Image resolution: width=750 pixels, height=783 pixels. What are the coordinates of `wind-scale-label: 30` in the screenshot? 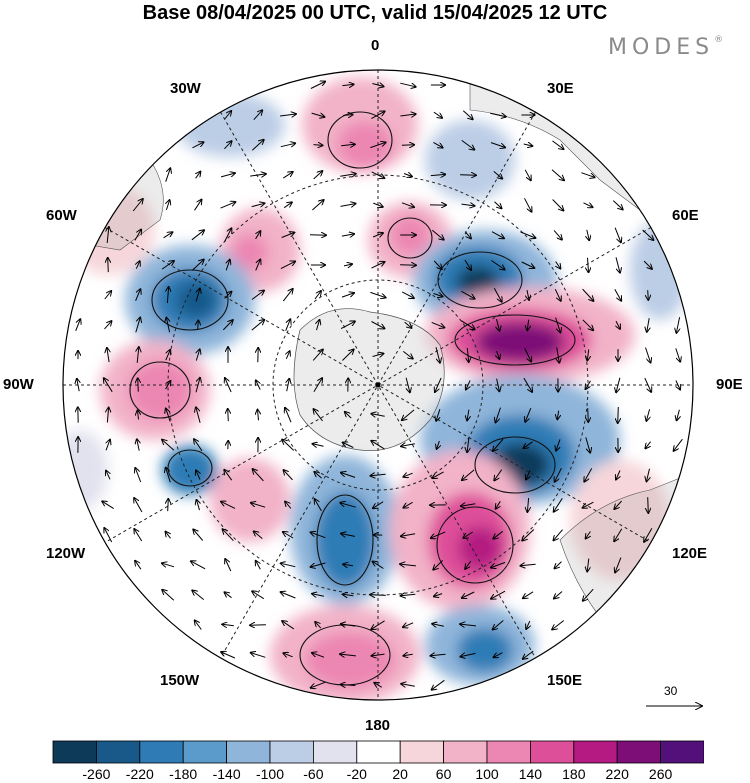 It's located at (671, 691).